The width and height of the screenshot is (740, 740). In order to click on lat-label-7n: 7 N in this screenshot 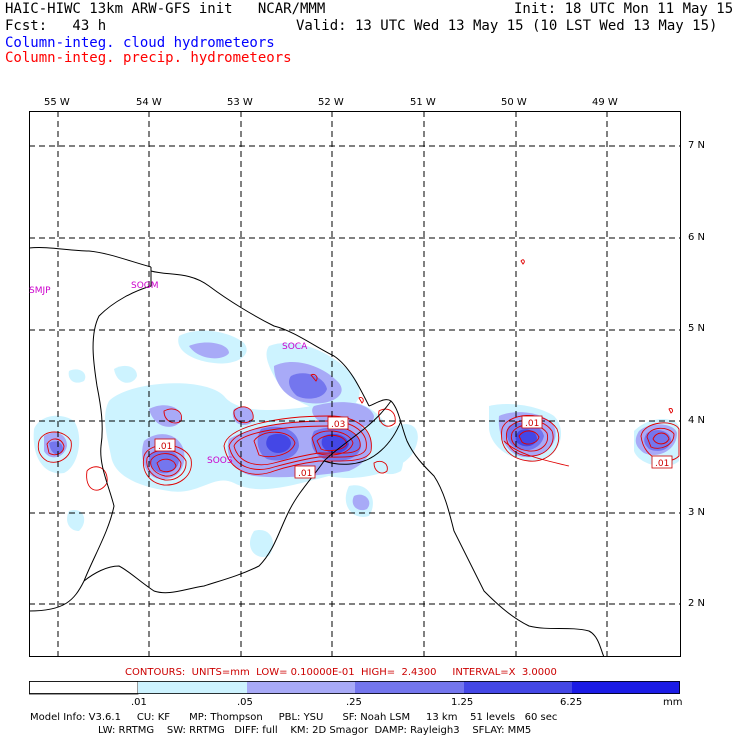, I will do `click(697, 145)`.